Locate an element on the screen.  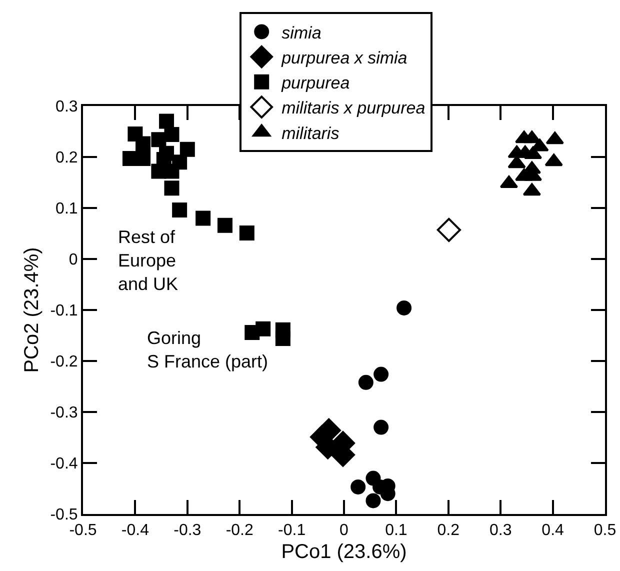
y-tick-label: 0 is located at coordinates (73, 260).